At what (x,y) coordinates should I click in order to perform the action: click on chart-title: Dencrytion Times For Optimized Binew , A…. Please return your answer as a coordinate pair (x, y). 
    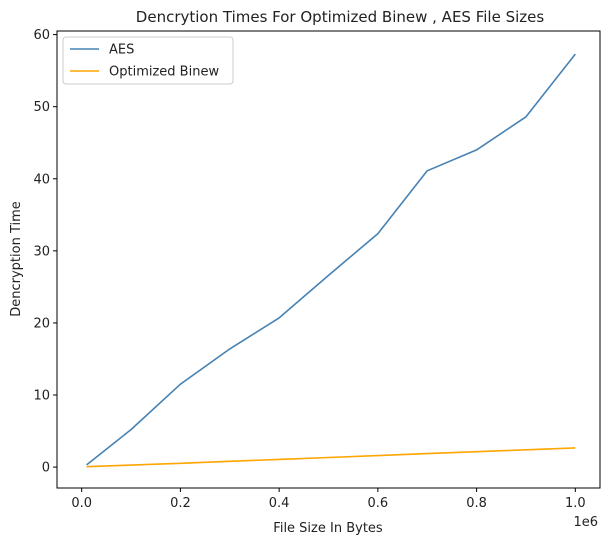
    Looking at the image, I should click on (340, 17).